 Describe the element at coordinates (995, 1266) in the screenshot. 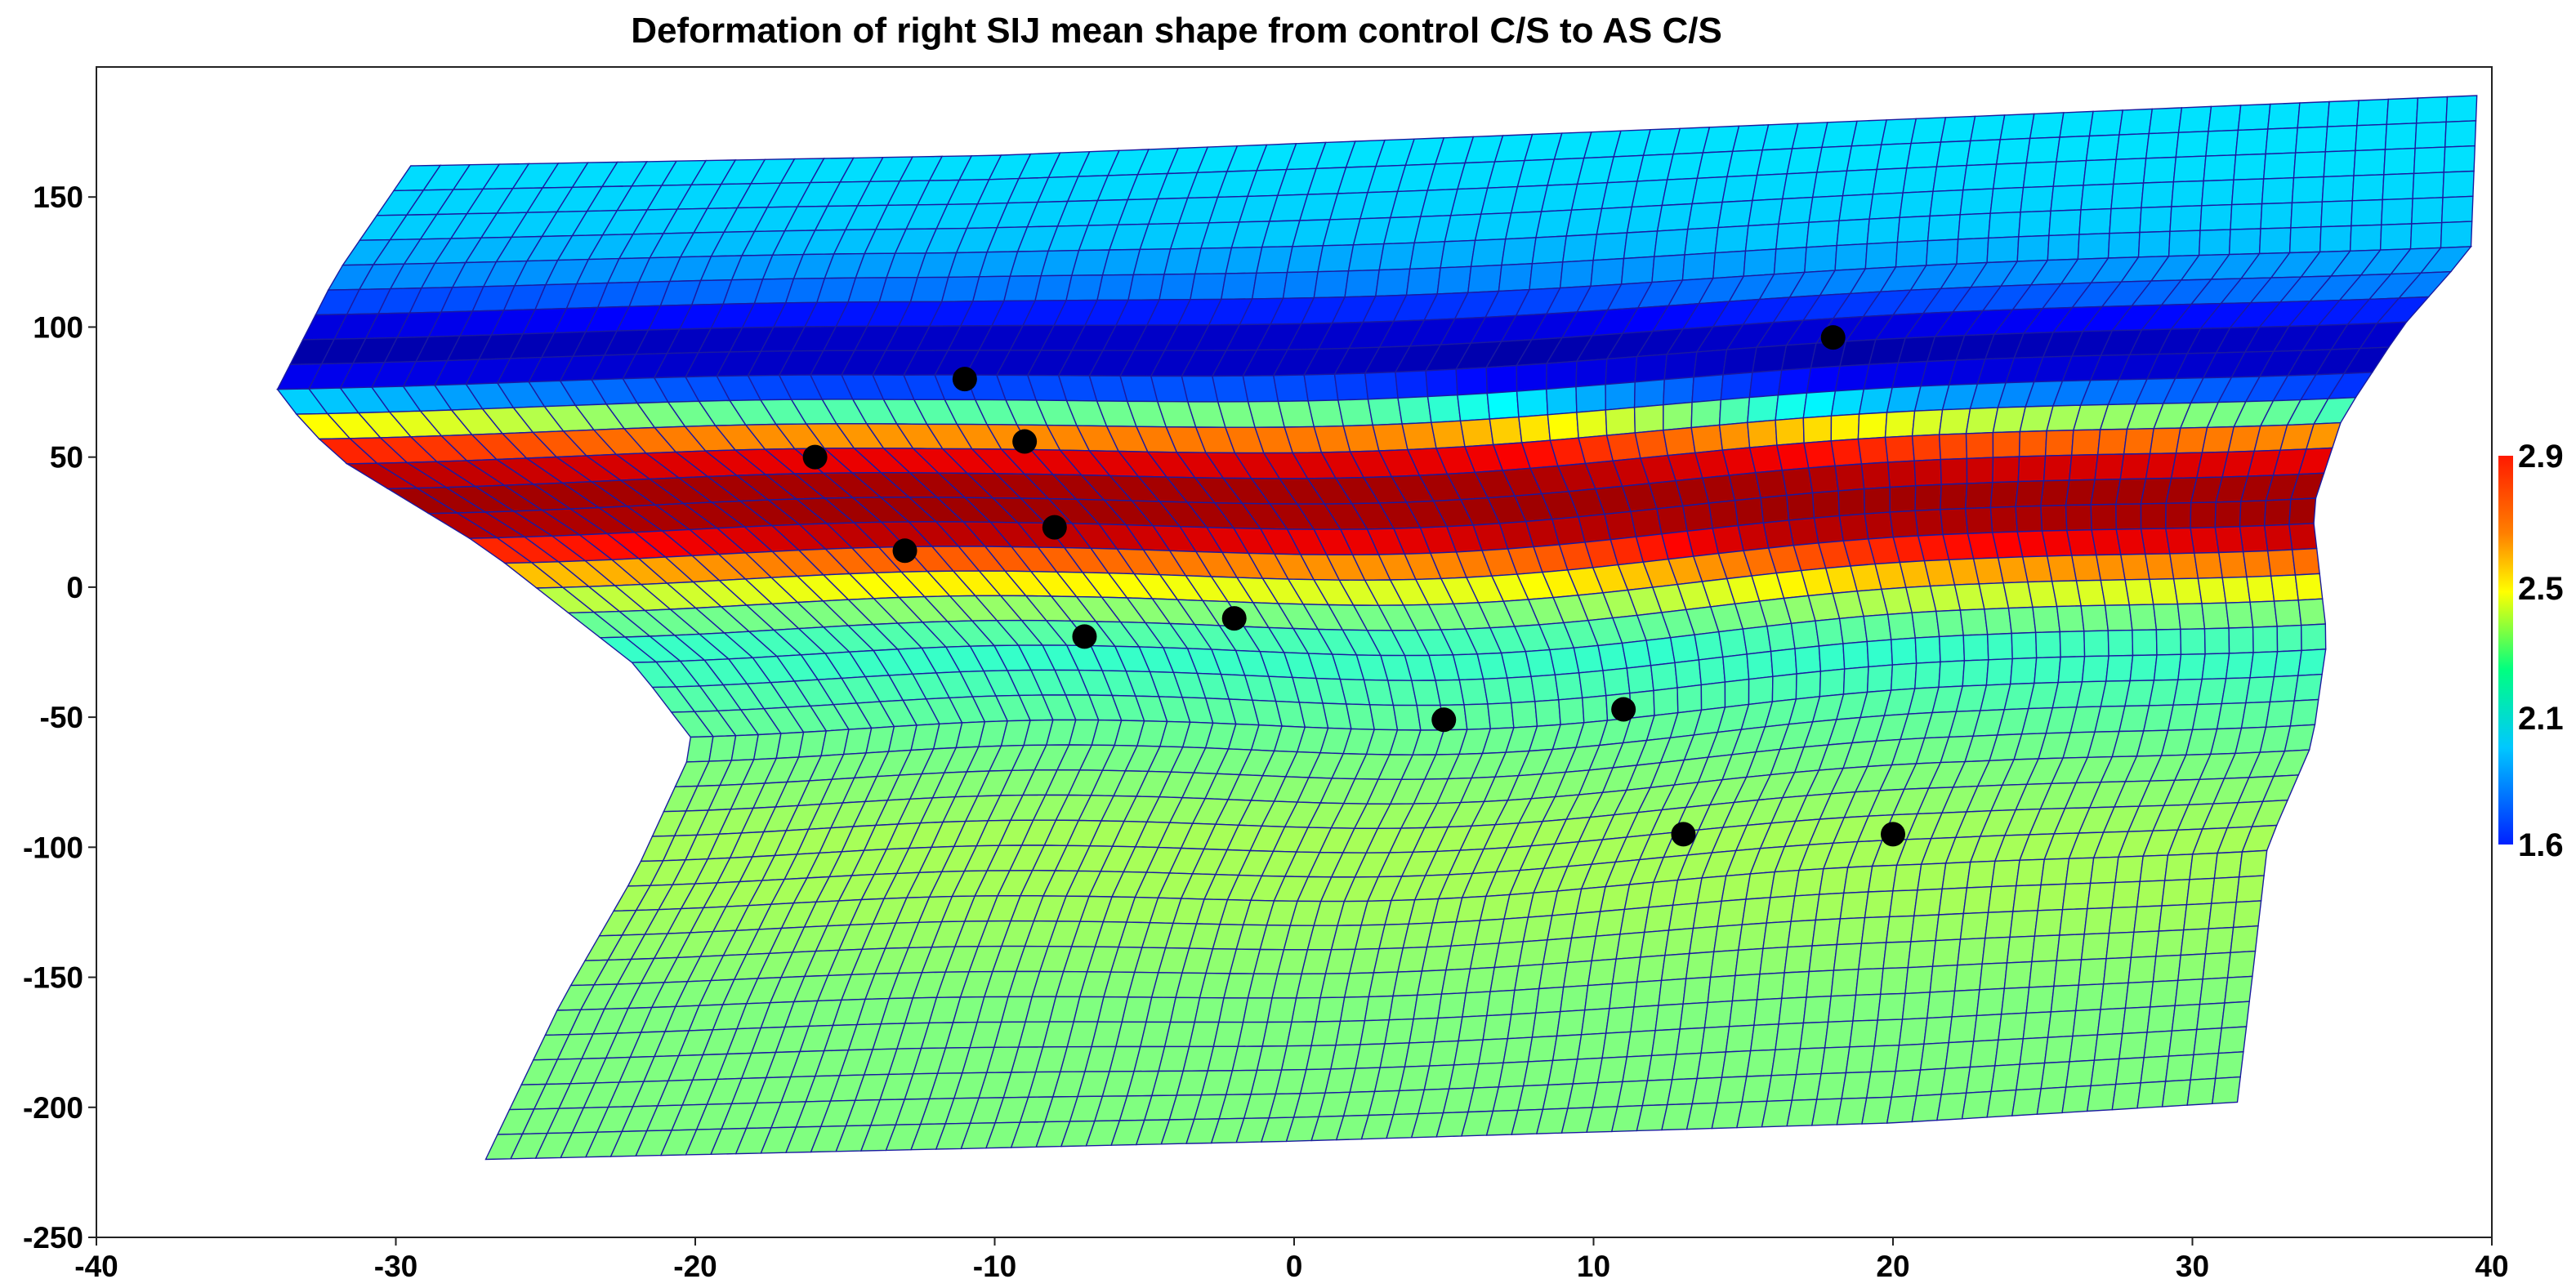

I see `x-tick-label: -10` at that location.